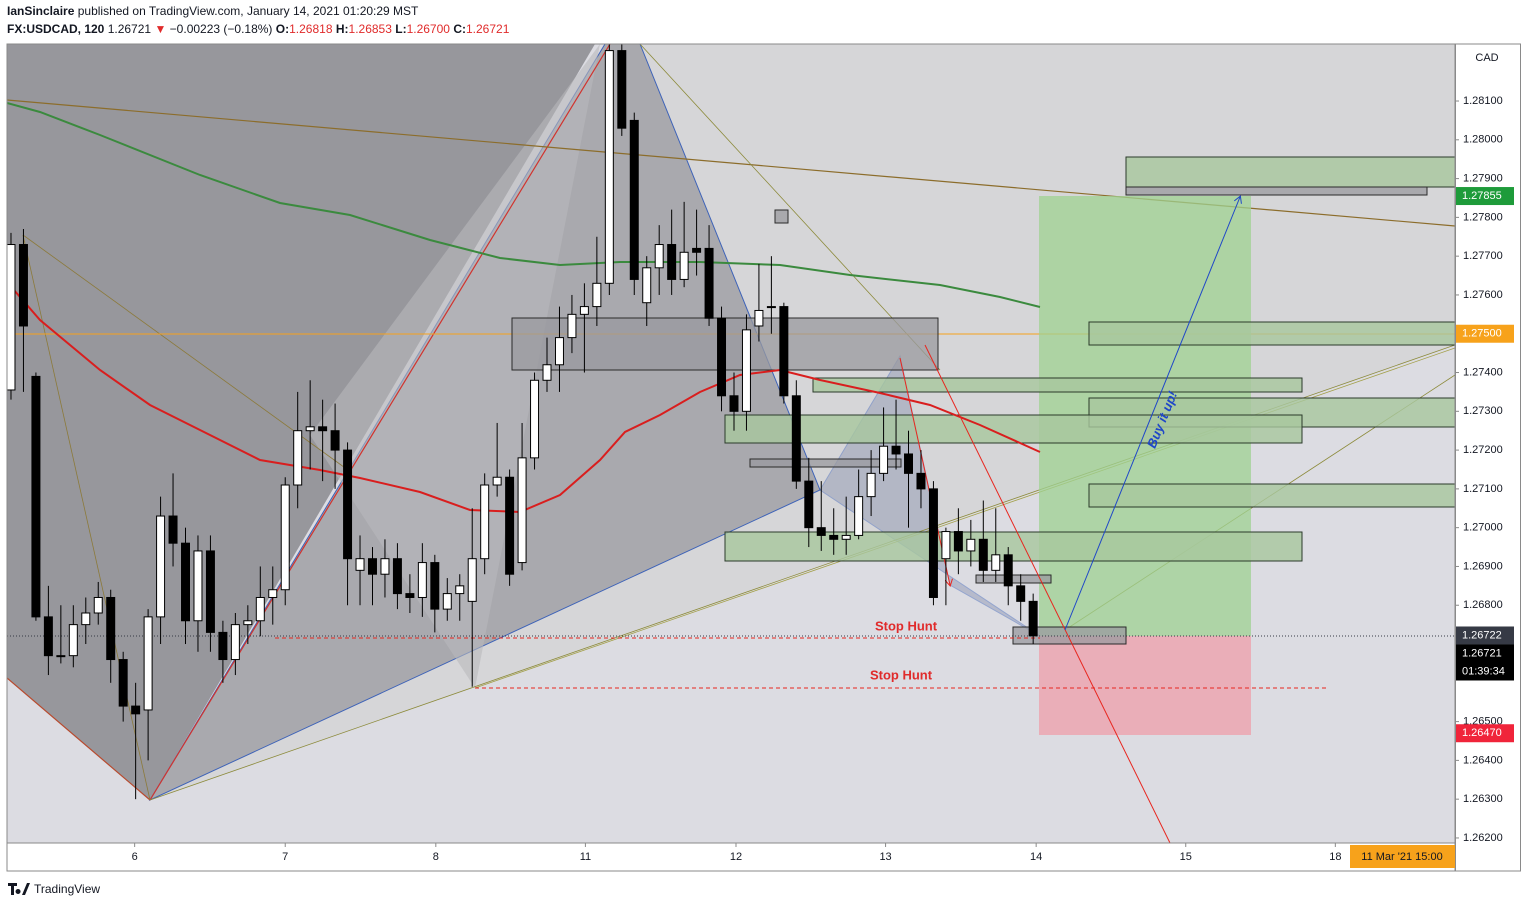 This screenshot has height=909, width=1526. I want to click on change-arrow: ▼, so click(160, 29).